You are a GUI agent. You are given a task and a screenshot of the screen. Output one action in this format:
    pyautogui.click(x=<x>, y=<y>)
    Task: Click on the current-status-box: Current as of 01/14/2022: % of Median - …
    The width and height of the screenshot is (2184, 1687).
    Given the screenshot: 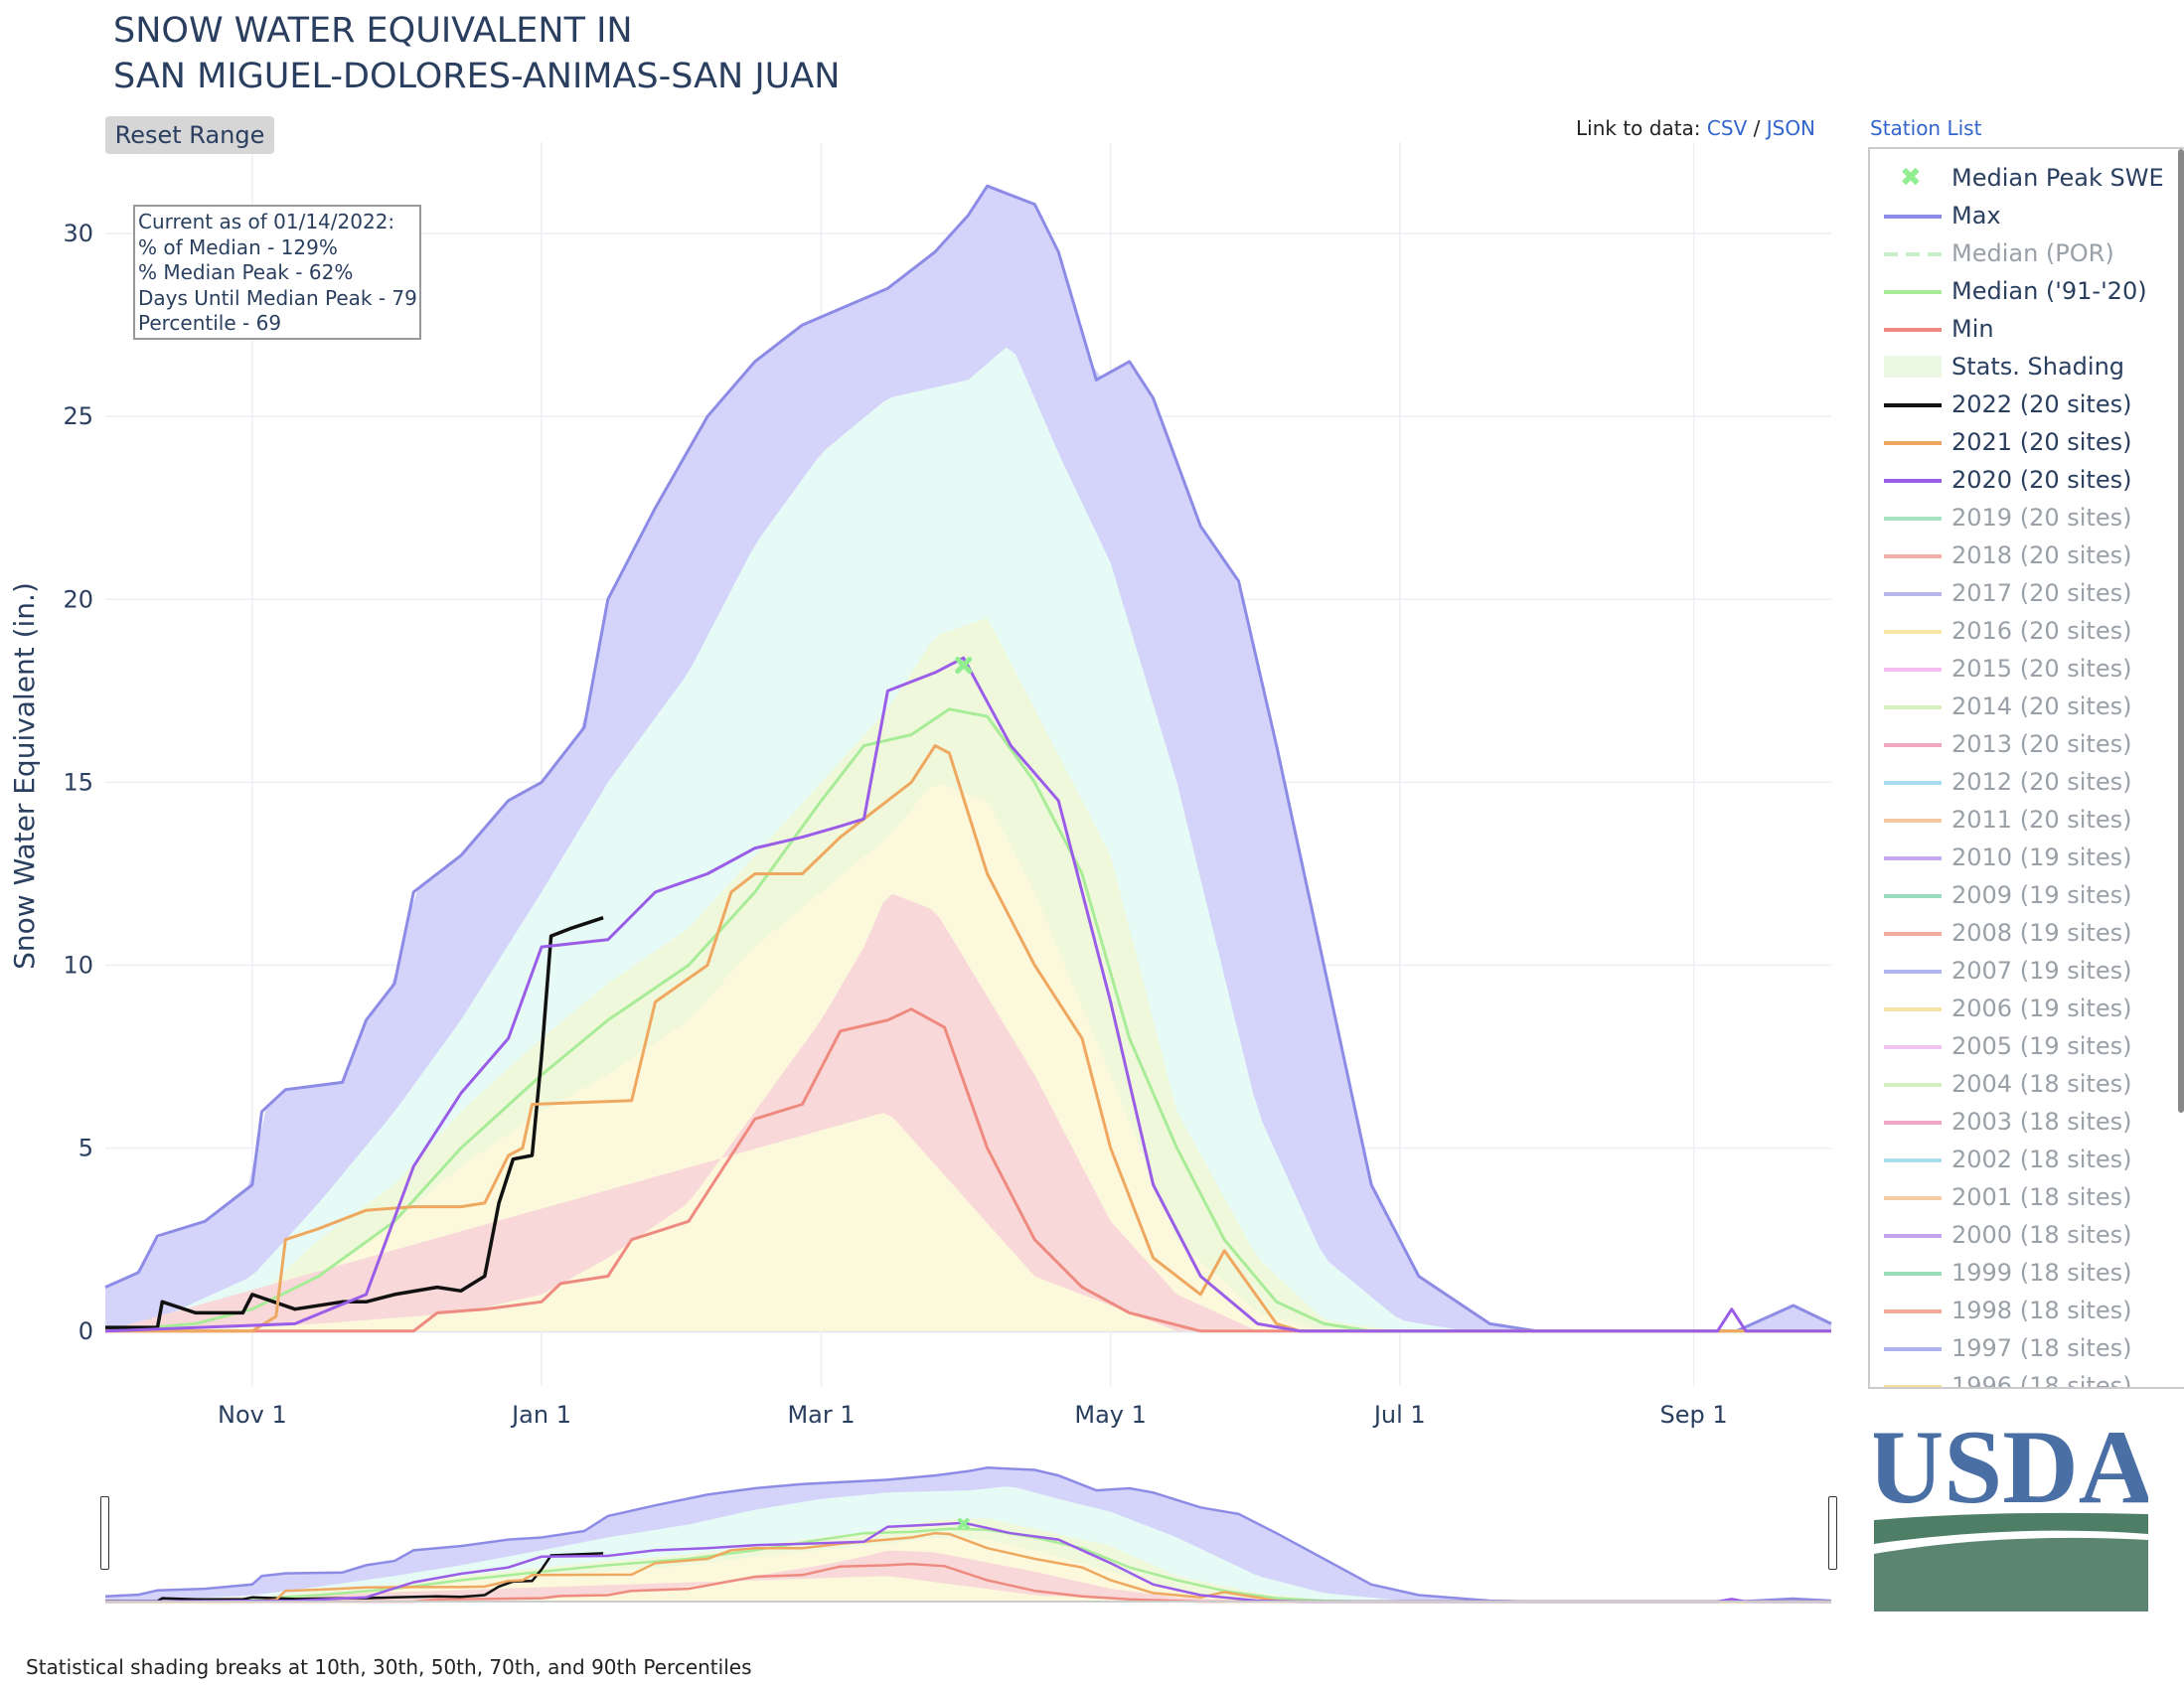 What is the action you would take?
    pyautogui.click(x=277, y=272)
    